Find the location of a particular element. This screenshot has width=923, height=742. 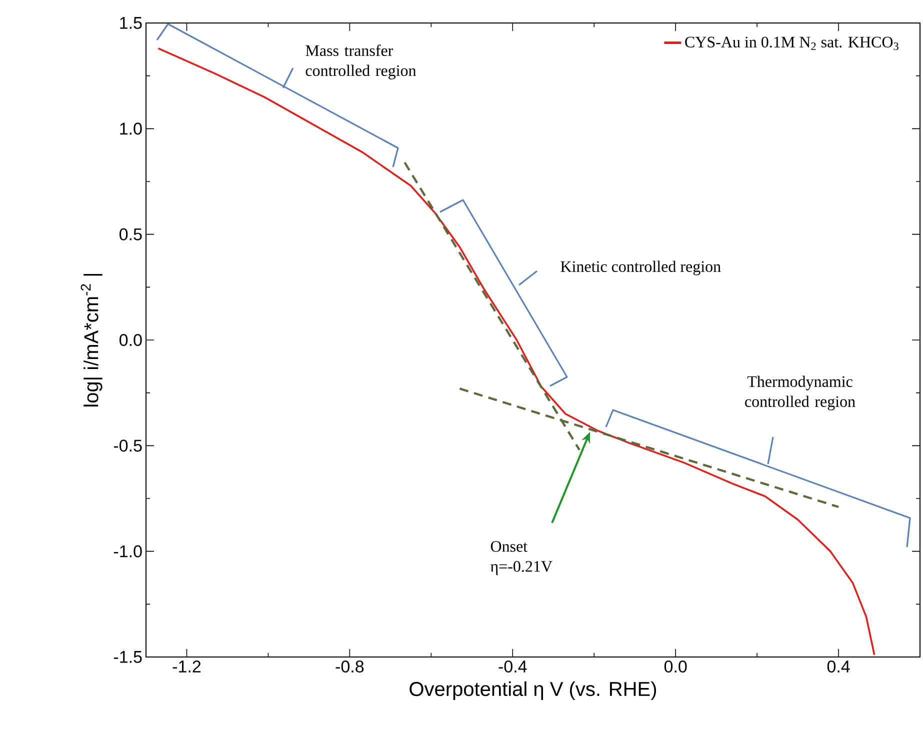

y-tick-label: -1.0 is located at coordinates (128, 551).